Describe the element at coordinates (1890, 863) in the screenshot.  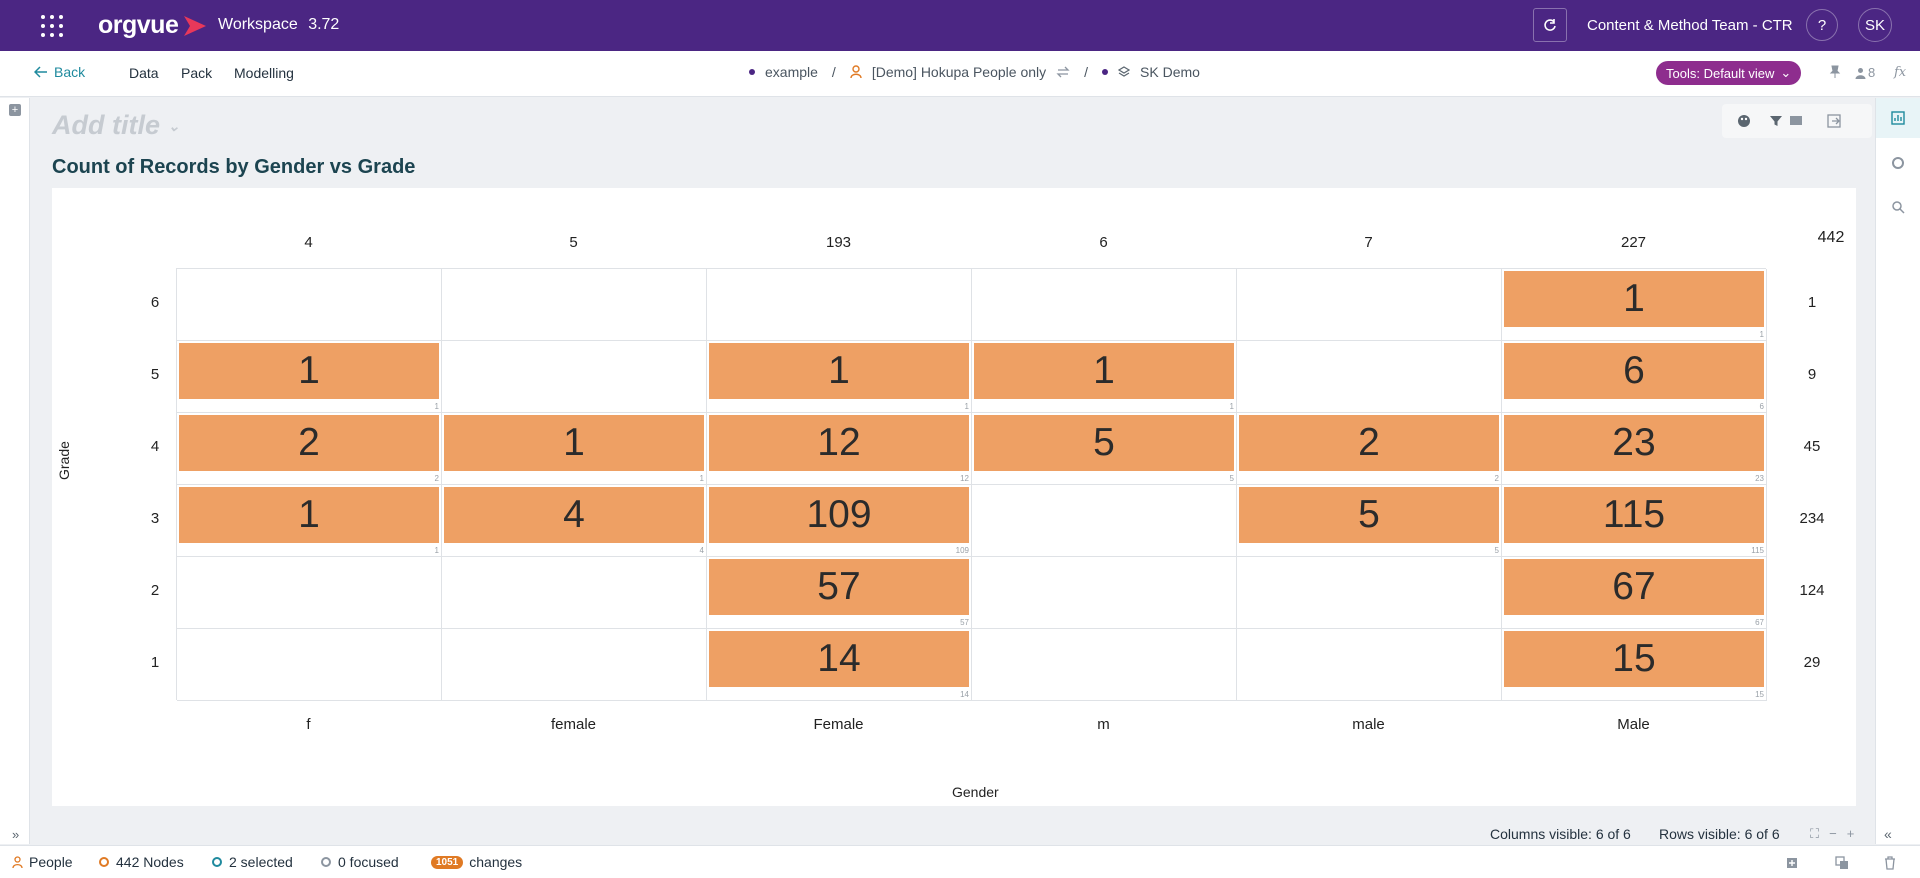
I see `trash-icon` at that location.